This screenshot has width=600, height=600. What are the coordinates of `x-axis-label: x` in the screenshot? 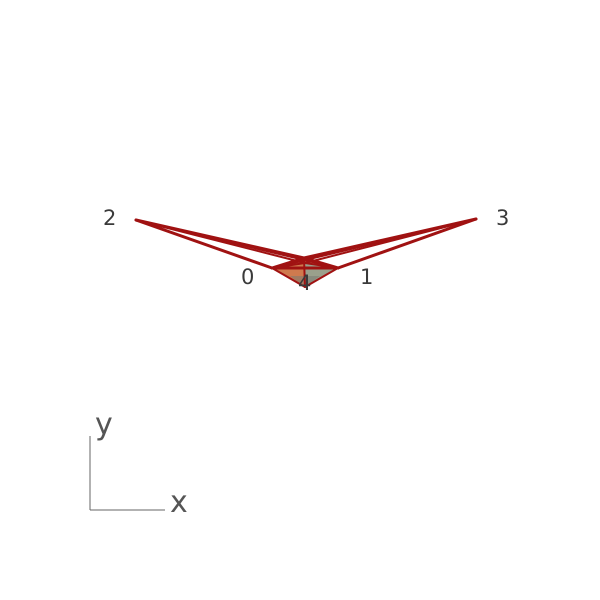 It's located at (179, 502).